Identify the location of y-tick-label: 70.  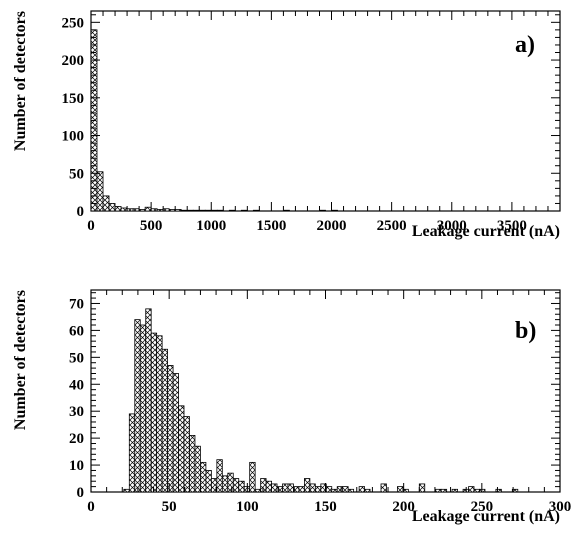
(76, 304).